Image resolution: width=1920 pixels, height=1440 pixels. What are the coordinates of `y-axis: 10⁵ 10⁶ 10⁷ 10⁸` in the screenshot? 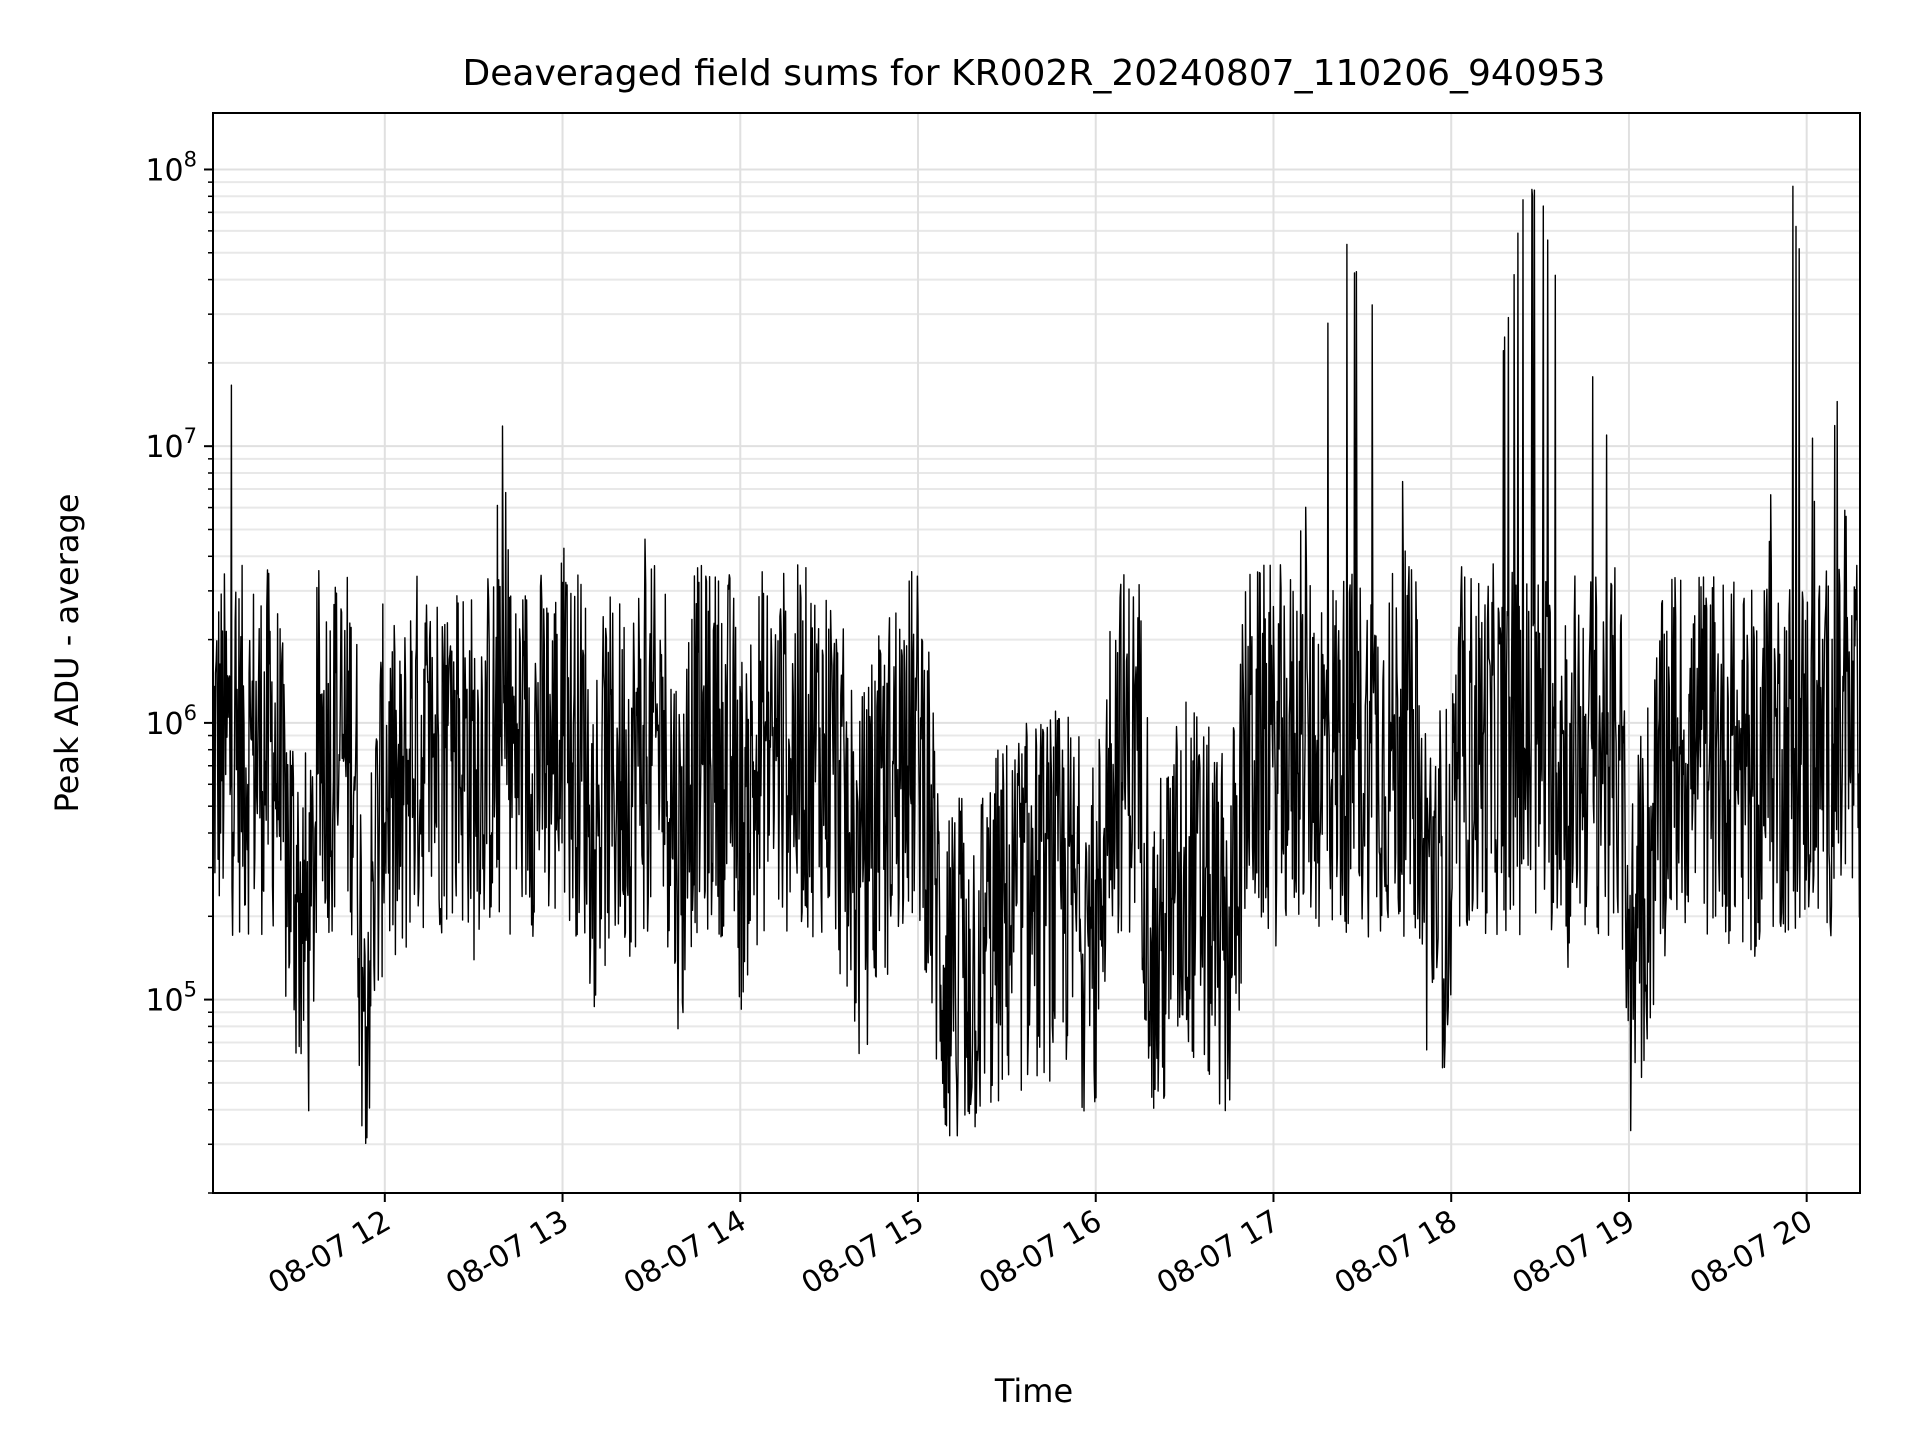 It's located at (179, 670).